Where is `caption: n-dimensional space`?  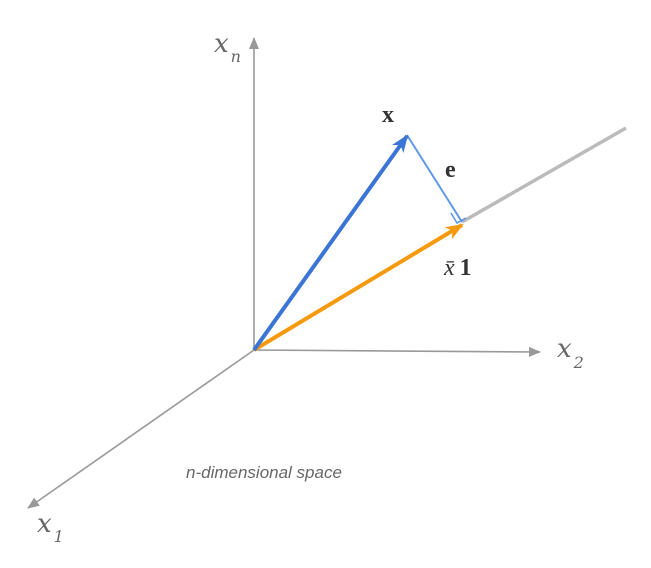
caption: n-dimensional space is located at coordinates (264, 472).